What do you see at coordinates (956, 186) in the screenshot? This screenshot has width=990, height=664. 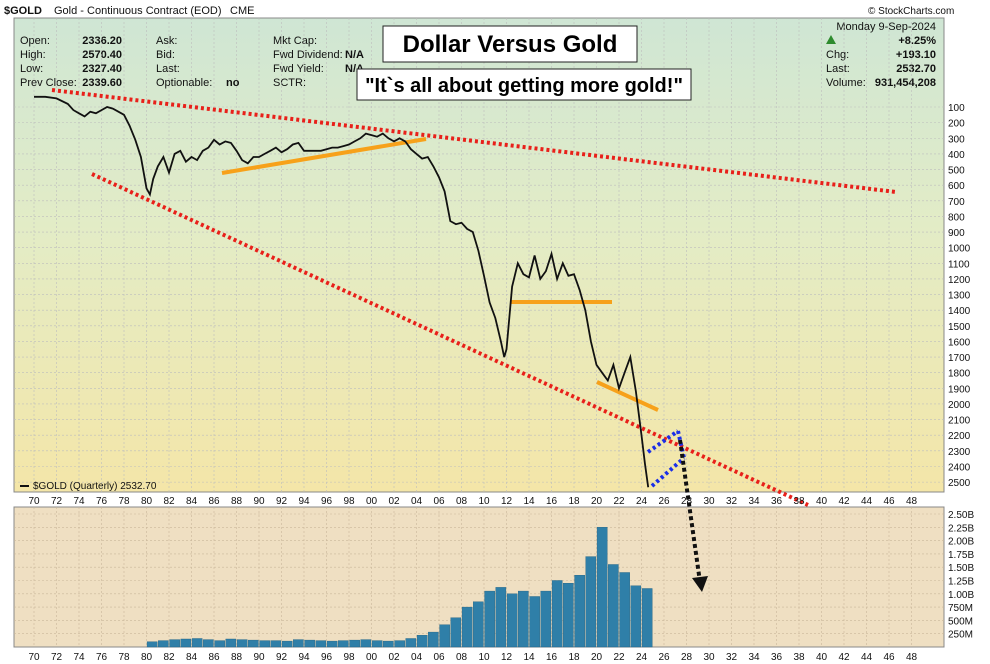 I see `price-tick-label: 600` at bounding box center [956, 186].